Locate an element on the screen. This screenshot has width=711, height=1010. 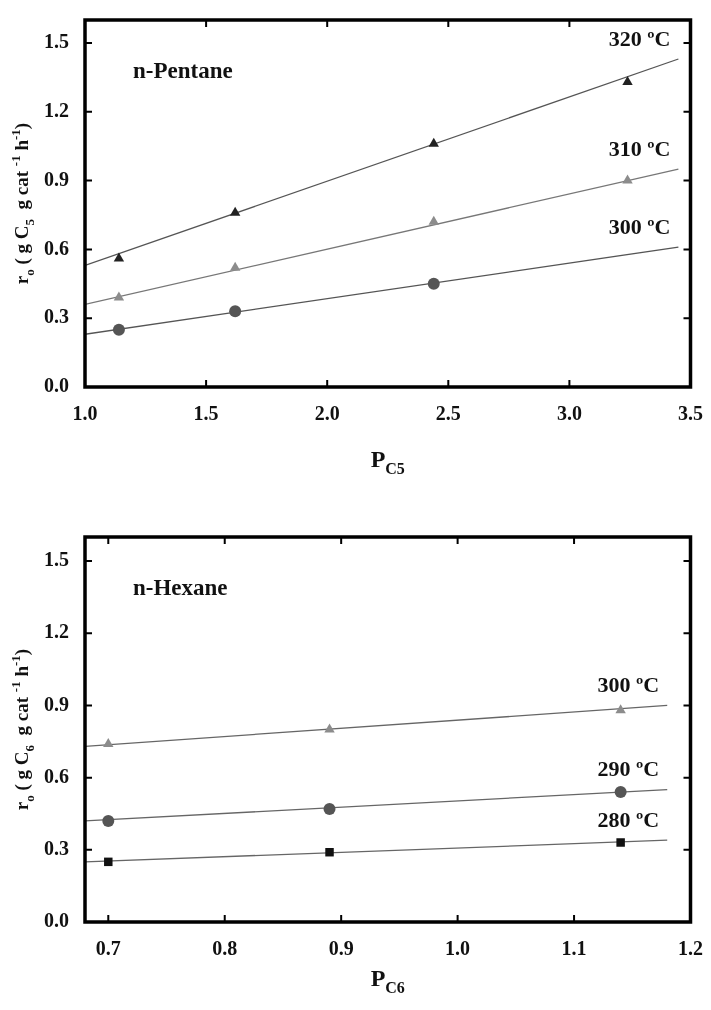
x-tick-label: 1.2 is located at coordinates (690, 948).